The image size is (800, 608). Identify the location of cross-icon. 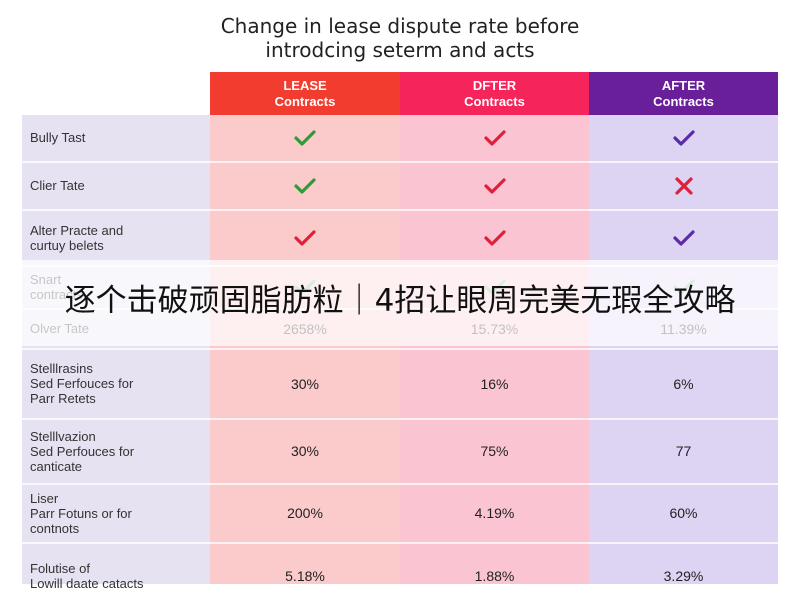
(683, 185).